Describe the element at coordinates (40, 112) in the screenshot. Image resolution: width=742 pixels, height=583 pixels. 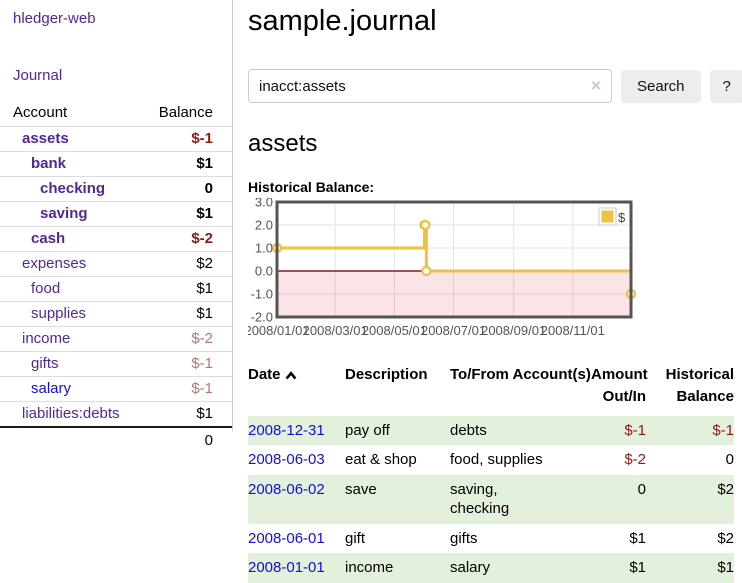
I see `accounts-header-account: Account` at that location.